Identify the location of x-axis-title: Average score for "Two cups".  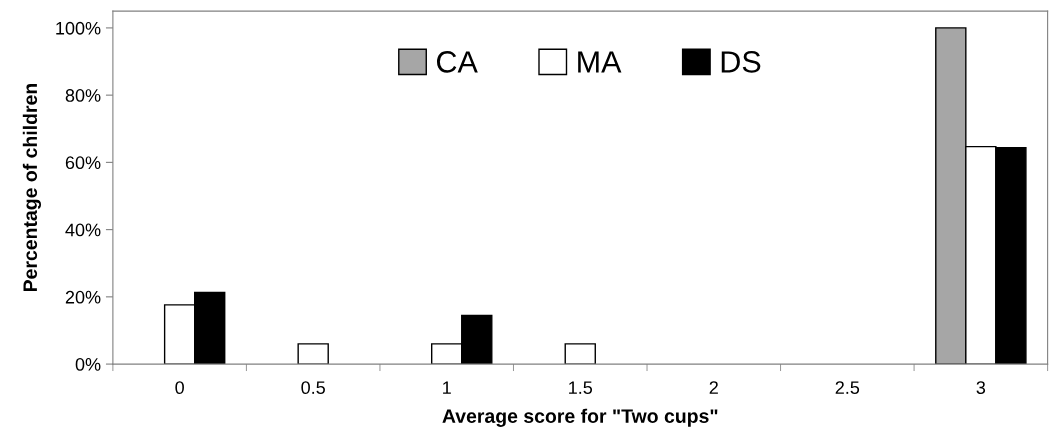
(580, 417).